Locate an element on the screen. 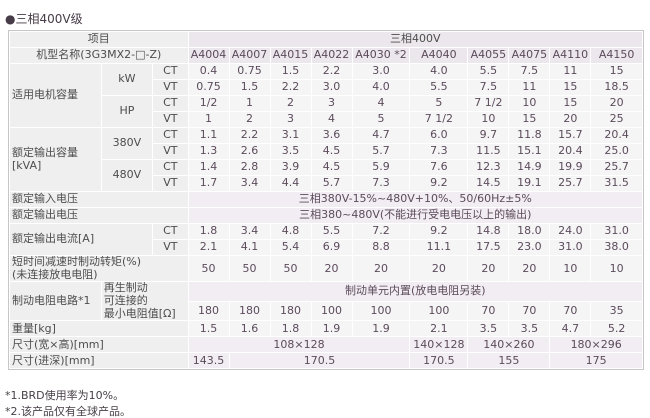 The height and width of the screenshot is (418, 650). data-cell: 5 is located at coordinates (439, 103).